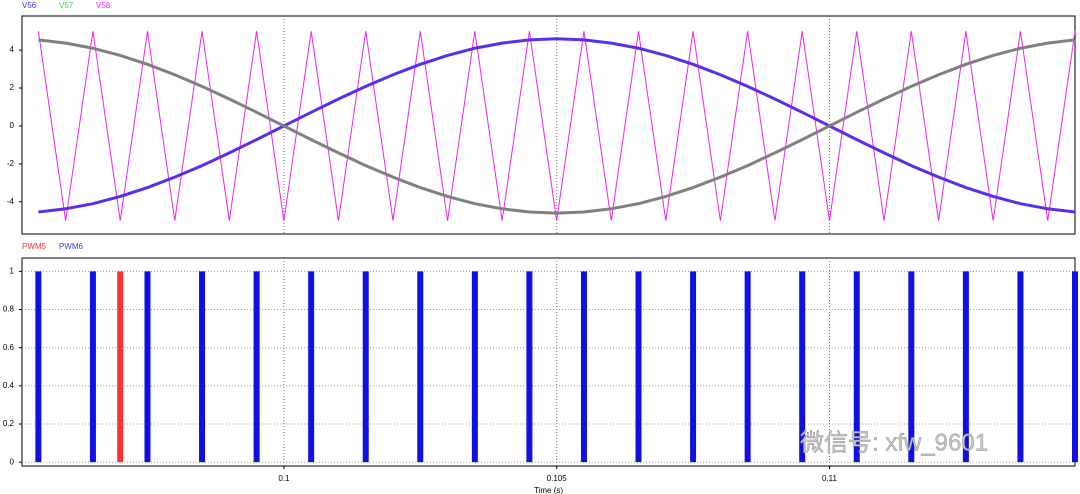 The height and width of the screenshot is (494, 1080). What do you see at coordinates (894, 442) in the screenshot?
I see `watermark: 微信号: xfw_9601` at bounding box center [894, 442].